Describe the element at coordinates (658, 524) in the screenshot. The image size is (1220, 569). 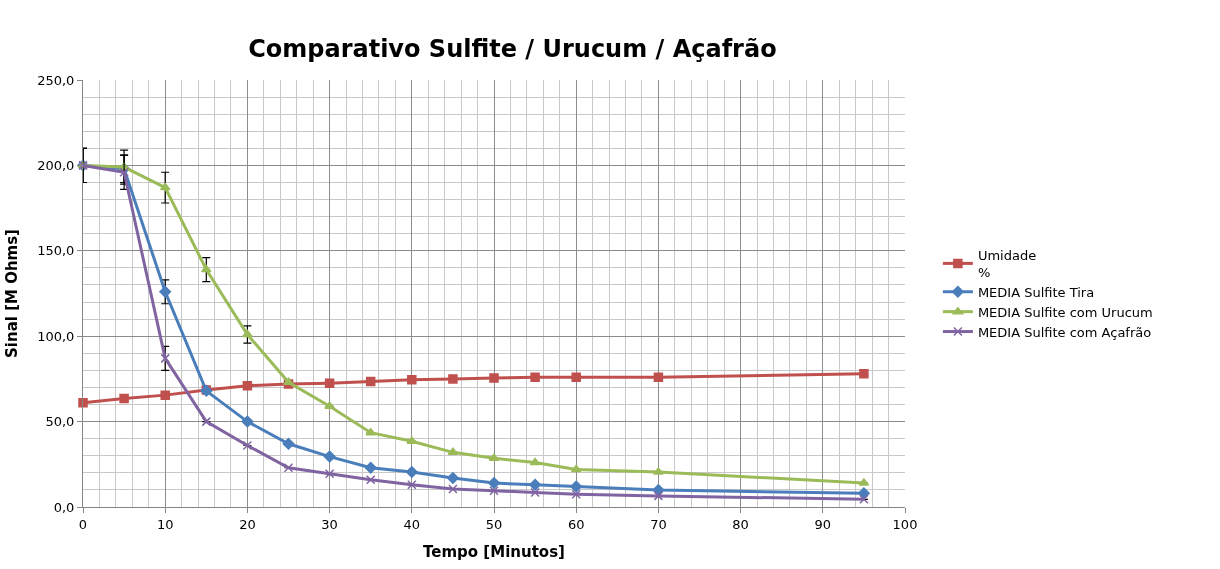
I see `x-tick-label: 70` at that location.